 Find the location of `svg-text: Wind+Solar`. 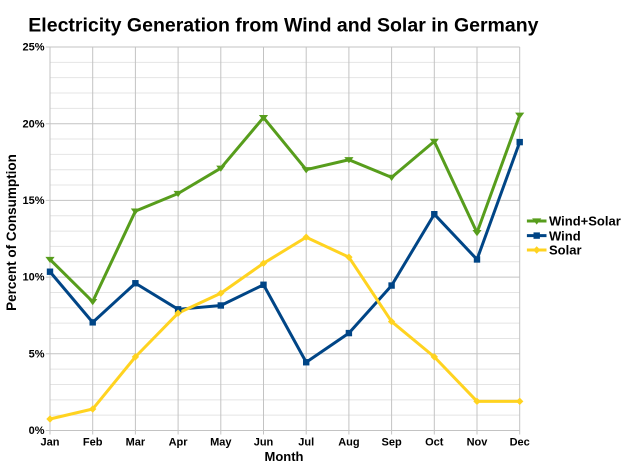

svg-text: Wind+Solar is located at coordinates (585, 221).